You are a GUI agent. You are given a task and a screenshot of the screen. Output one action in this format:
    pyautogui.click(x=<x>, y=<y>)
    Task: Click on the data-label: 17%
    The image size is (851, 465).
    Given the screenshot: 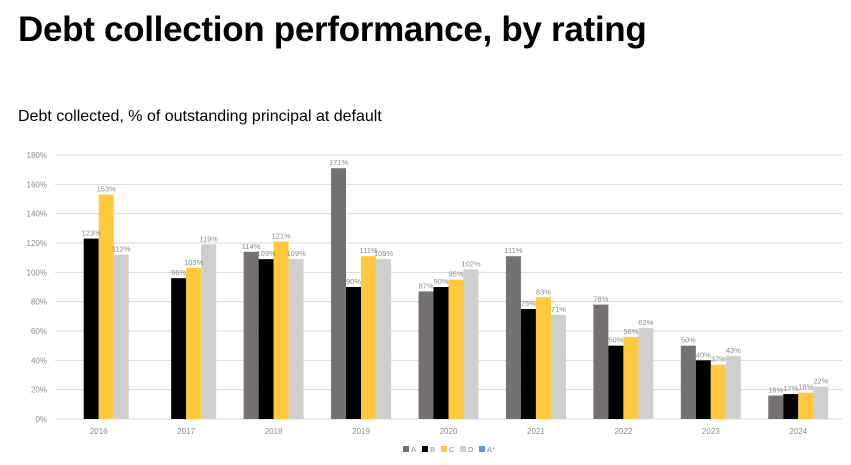 What is the action you would take?
    pyautogui.click(x=790, y=388)
    